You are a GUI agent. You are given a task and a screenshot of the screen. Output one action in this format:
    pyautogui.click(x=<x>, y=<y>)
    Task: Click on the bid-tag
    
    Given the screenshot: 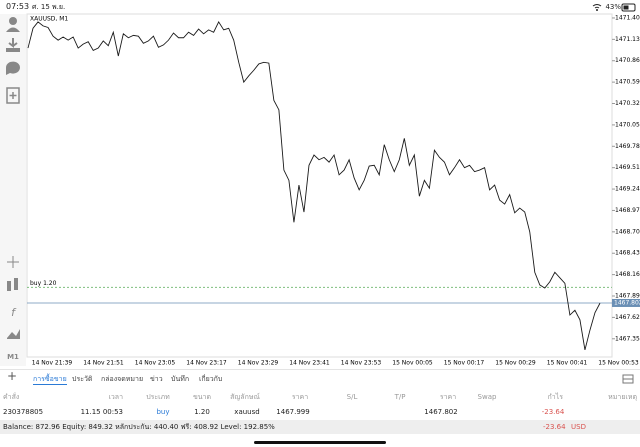 What is the action you would take?
    pyautogui.click(x=626, y=302)
    